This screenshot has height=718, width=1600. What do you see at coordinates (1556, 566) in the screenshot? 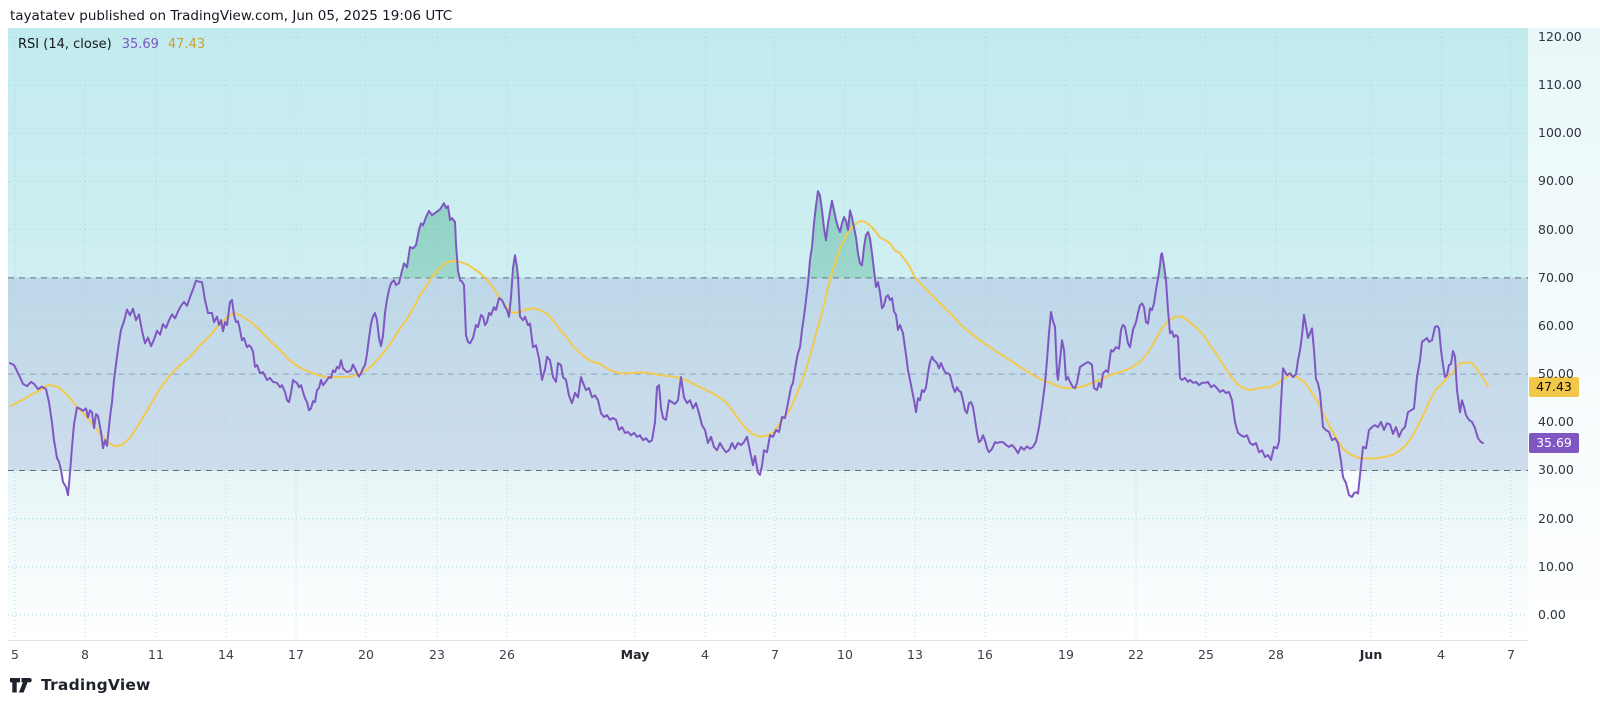
I see `price-axis-label-10: 10.00` at bounding box center [1556, 566].